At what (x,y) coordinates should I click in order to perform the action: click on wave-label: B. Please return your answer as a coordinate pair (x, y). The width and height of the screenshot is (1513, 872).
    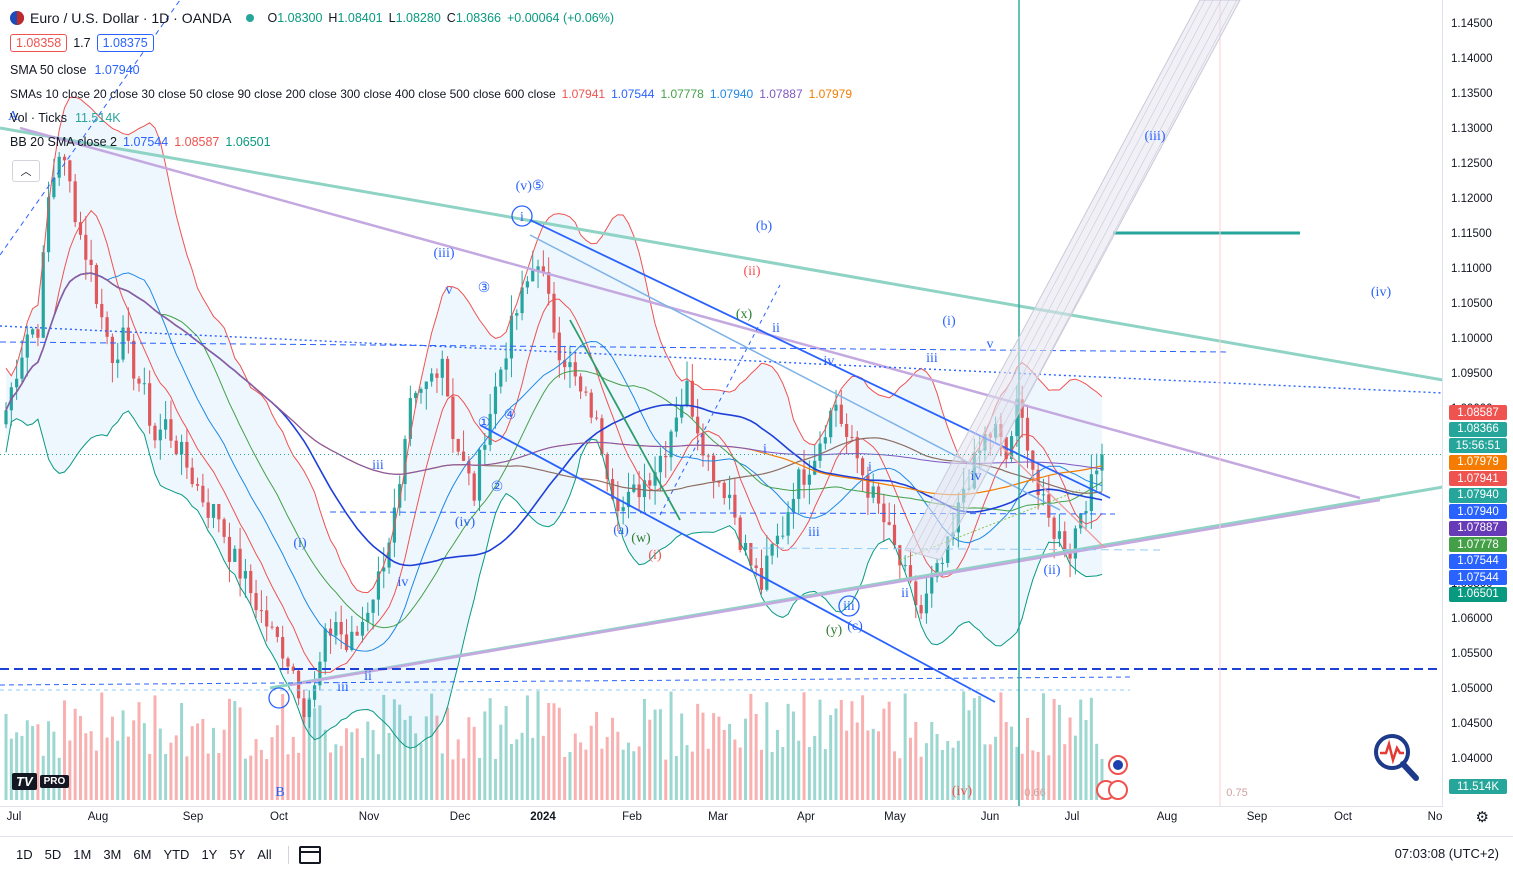
    Looking at the image, I should click on (279, 792).